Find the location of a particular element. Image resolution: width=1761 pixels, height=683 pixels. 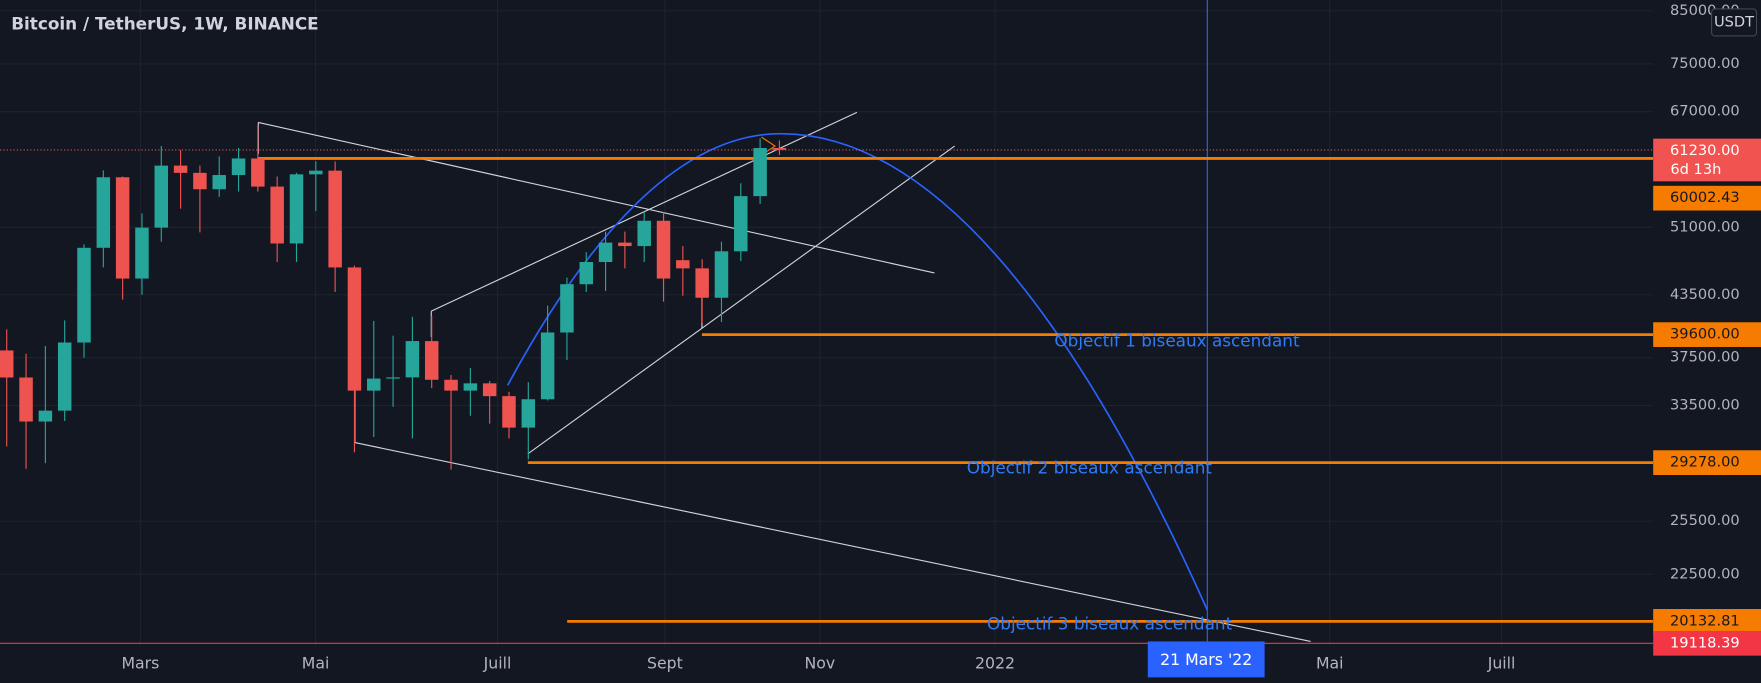

time-axis is located at coordinates (880, 664).